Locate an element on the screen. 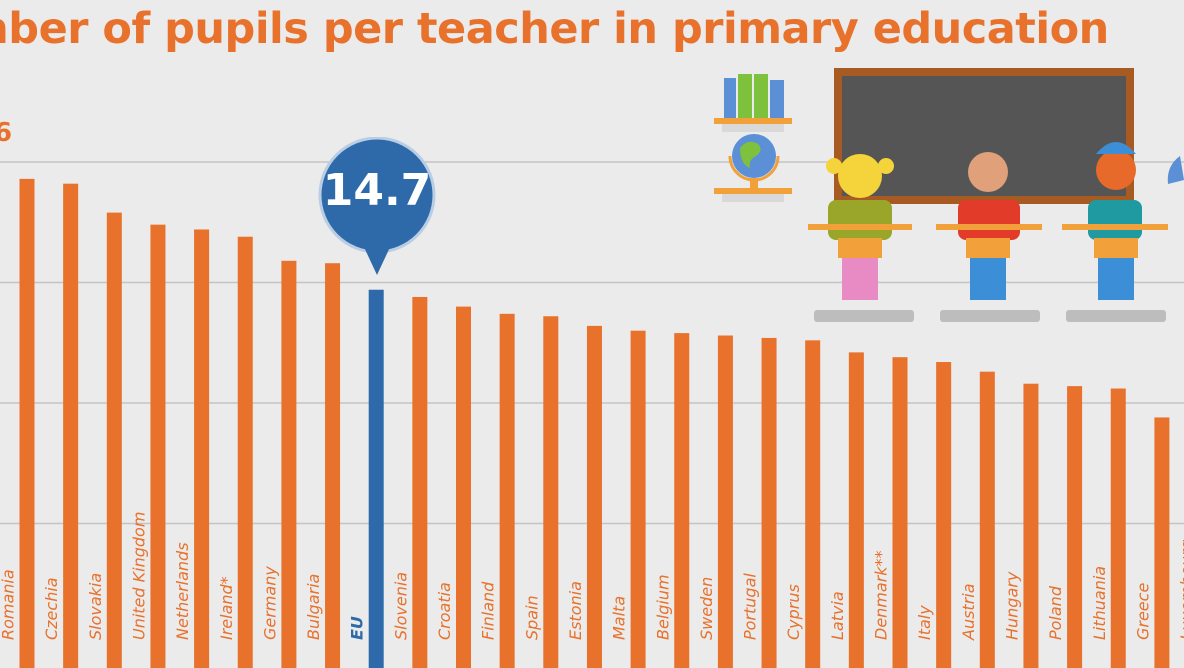 Image resolution: width=1184 pixels, height=668 pixels. category-label: Luxembourg is located at coordinates (1180, 589).